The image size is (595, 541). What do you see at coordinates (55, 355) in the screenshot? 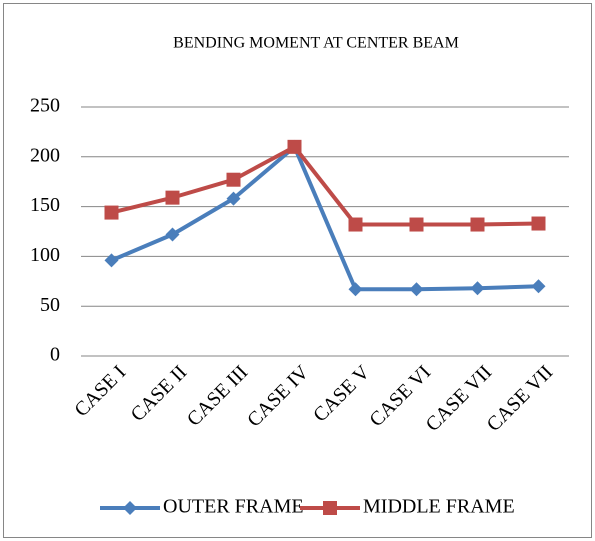
I see `y-tick-label: 0` at bounding box center [55, 355].